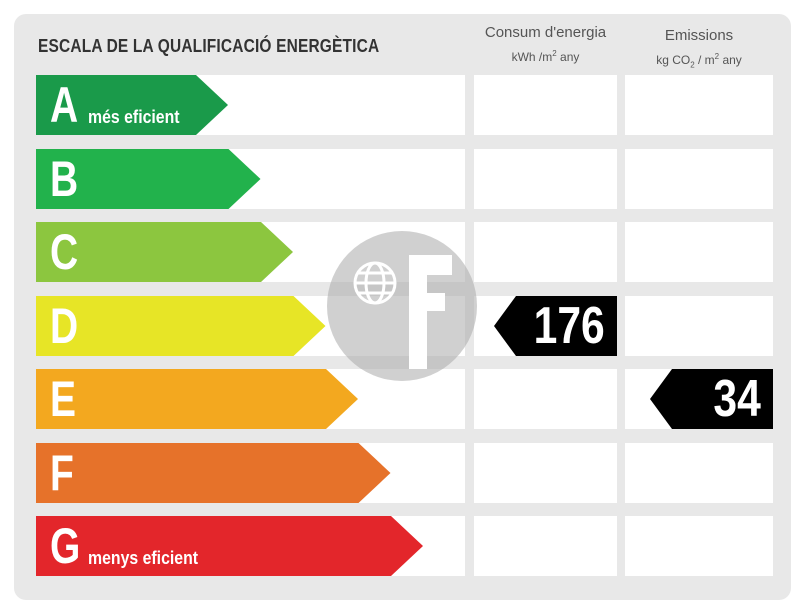  Describe the element at coordinates (62, 473) in the screenshot. I see `rating-letter: F` at that location.